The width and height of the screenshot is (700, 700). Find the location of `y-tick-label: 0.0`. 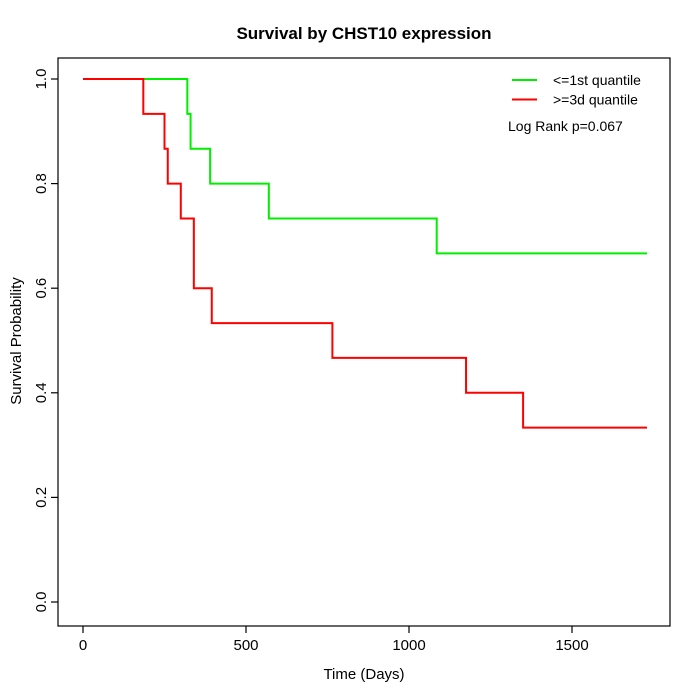

y-tick-label: 0.0 is located at coordinates (41, 602).